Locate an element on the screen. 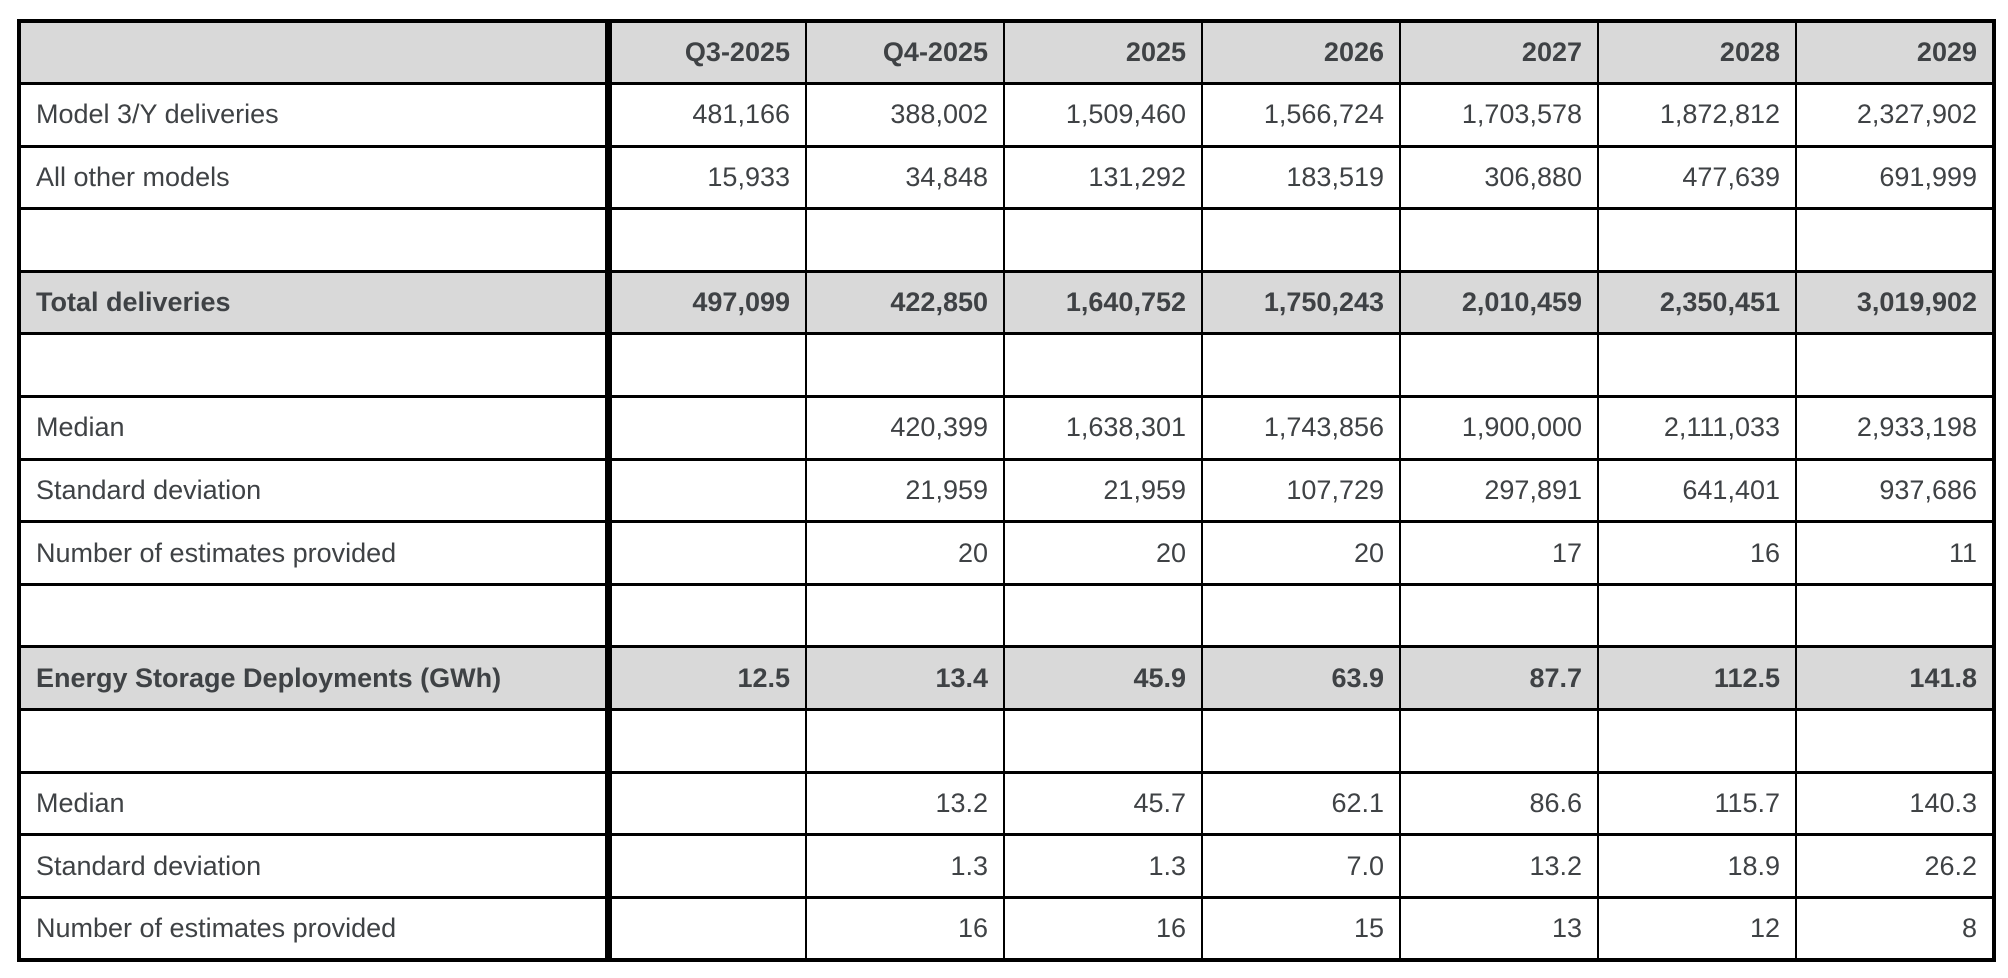 This screenshot has height=978, width=2008. corner-cell is located at coordinates (313, 52).